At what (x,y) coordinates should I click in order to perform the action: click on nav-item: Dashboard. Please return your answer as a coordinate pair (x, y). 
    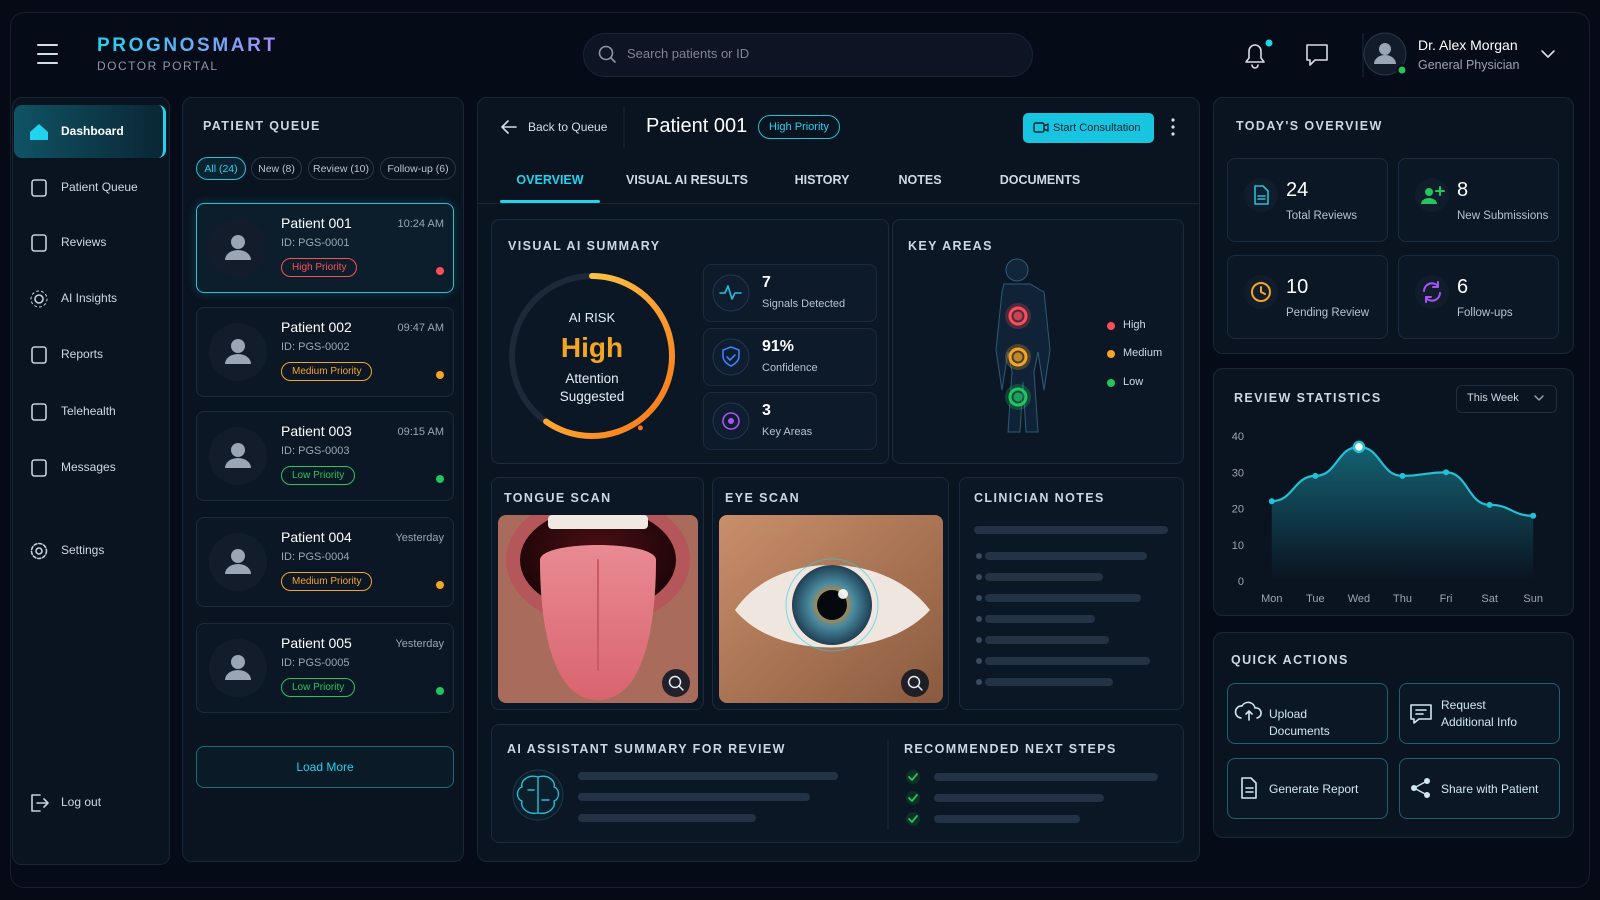
    Looking at the image, I should click on (92, 131).